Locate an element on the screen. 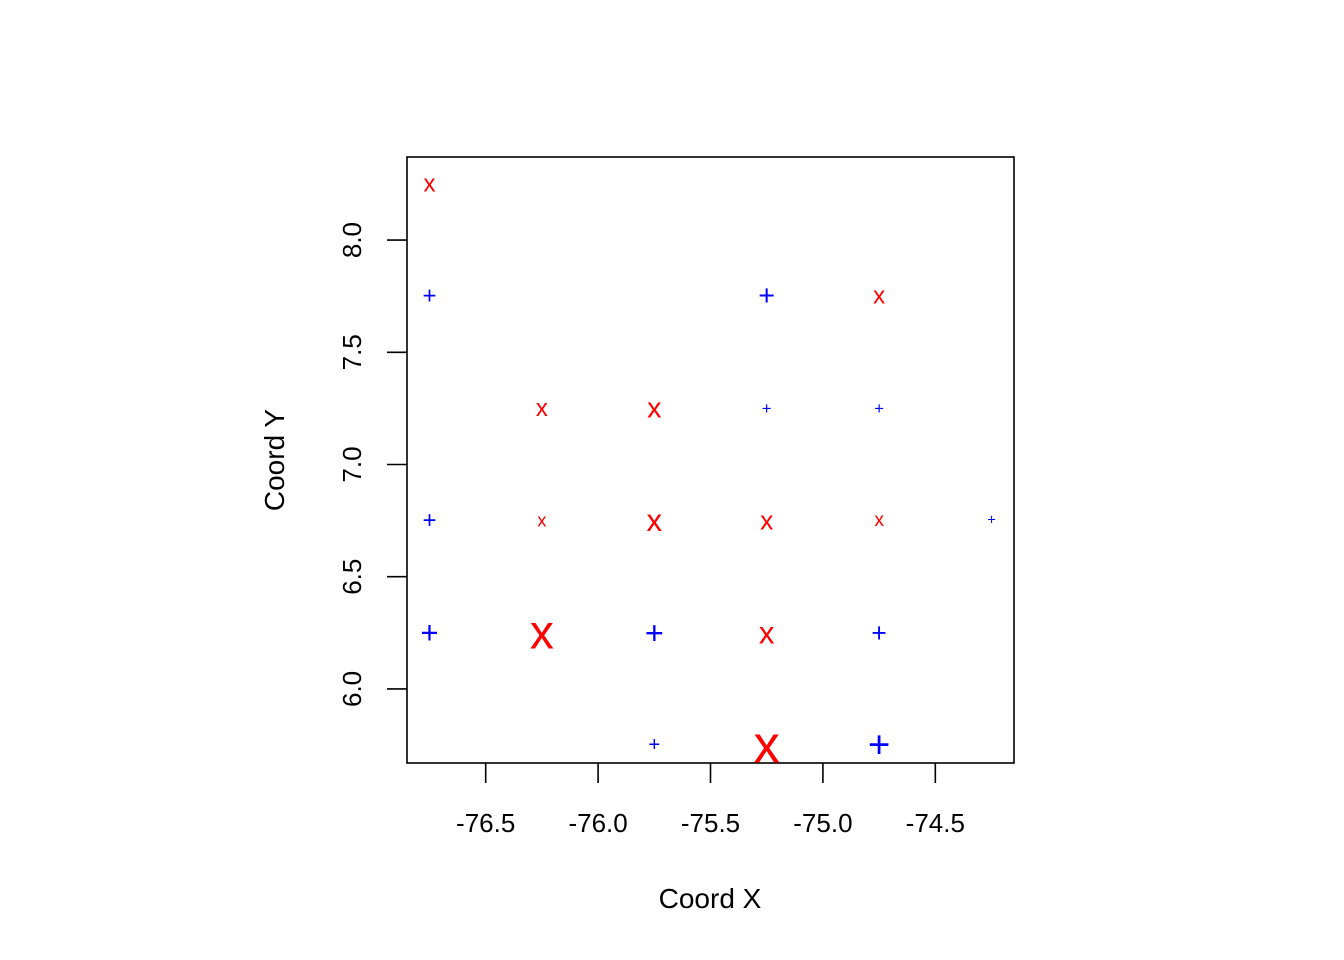 The image size is (1344, 960). y-tick-label: 7.5 is located at coordinates (352, 352).